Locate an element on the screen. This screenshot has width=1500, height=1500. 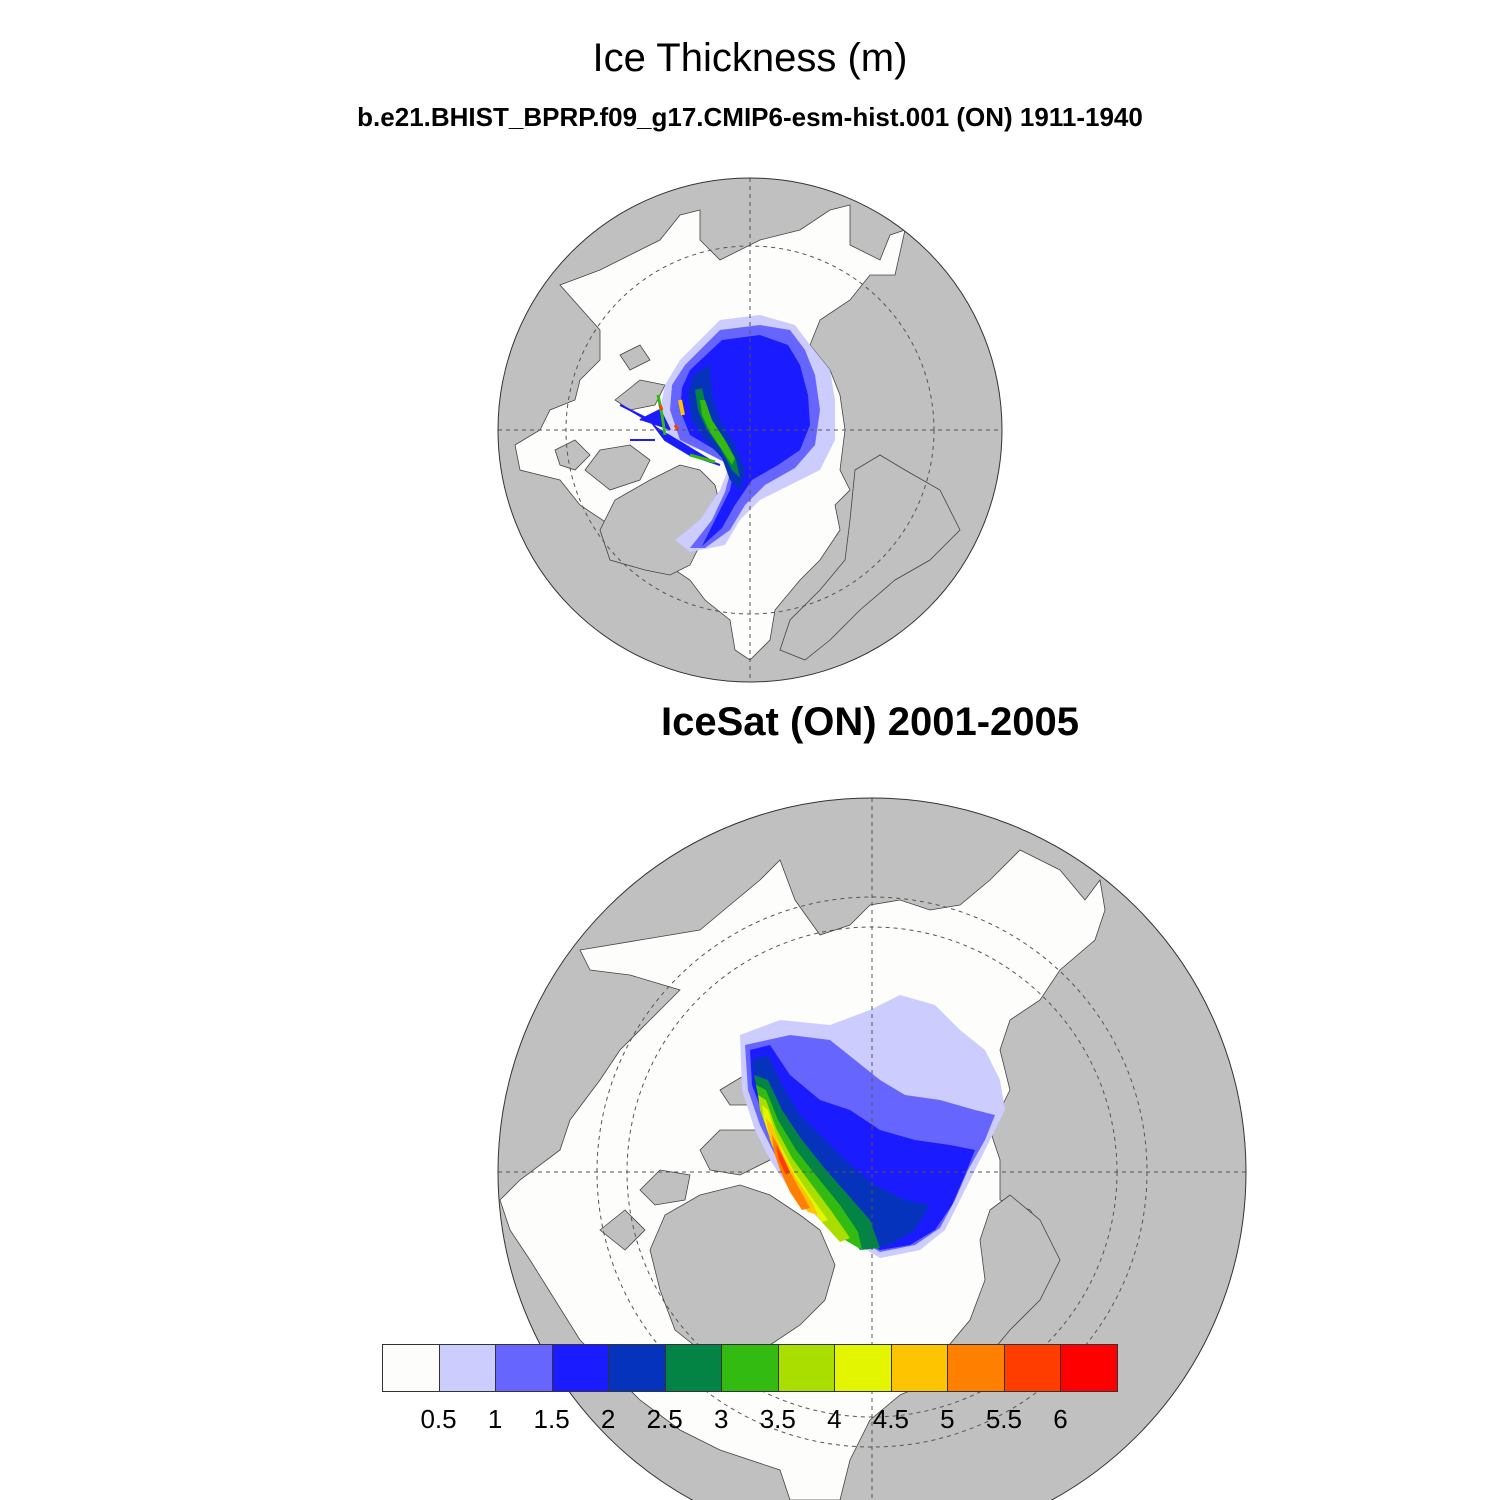
colorbar-tick-label: 5 is located at coordinates (947, 1419).